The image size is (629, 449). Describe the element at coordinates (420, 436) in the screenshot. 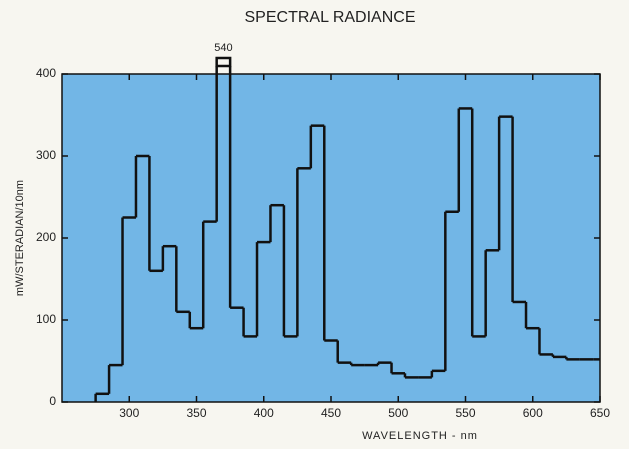

I see `x-axis-label: WAVELENGTH - nm` at that location.